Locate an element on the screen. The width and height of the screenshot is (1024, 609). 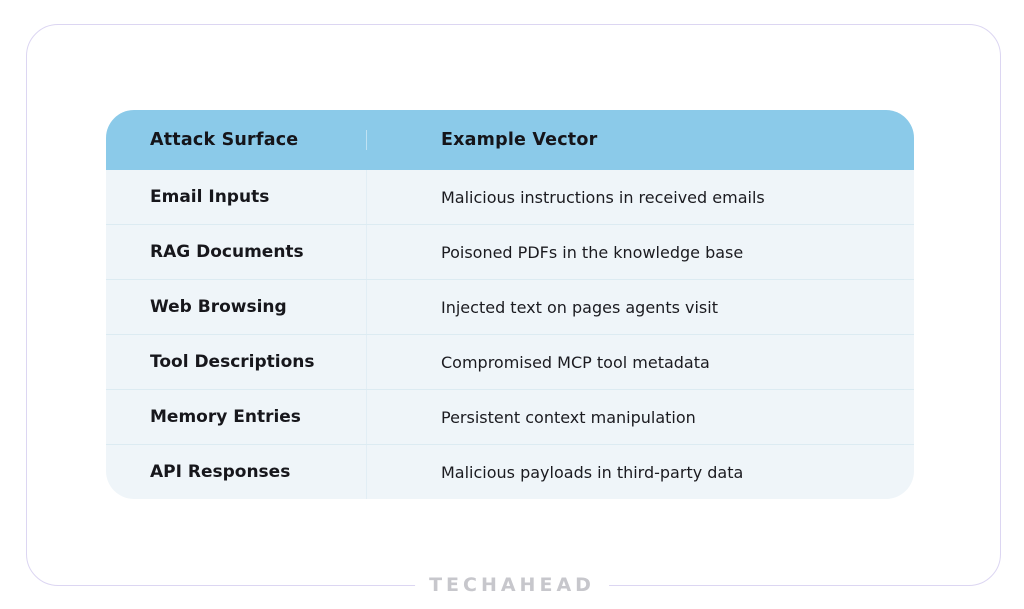
techahead-logo: TECHAHEAD is located at coordinates (512, 585).